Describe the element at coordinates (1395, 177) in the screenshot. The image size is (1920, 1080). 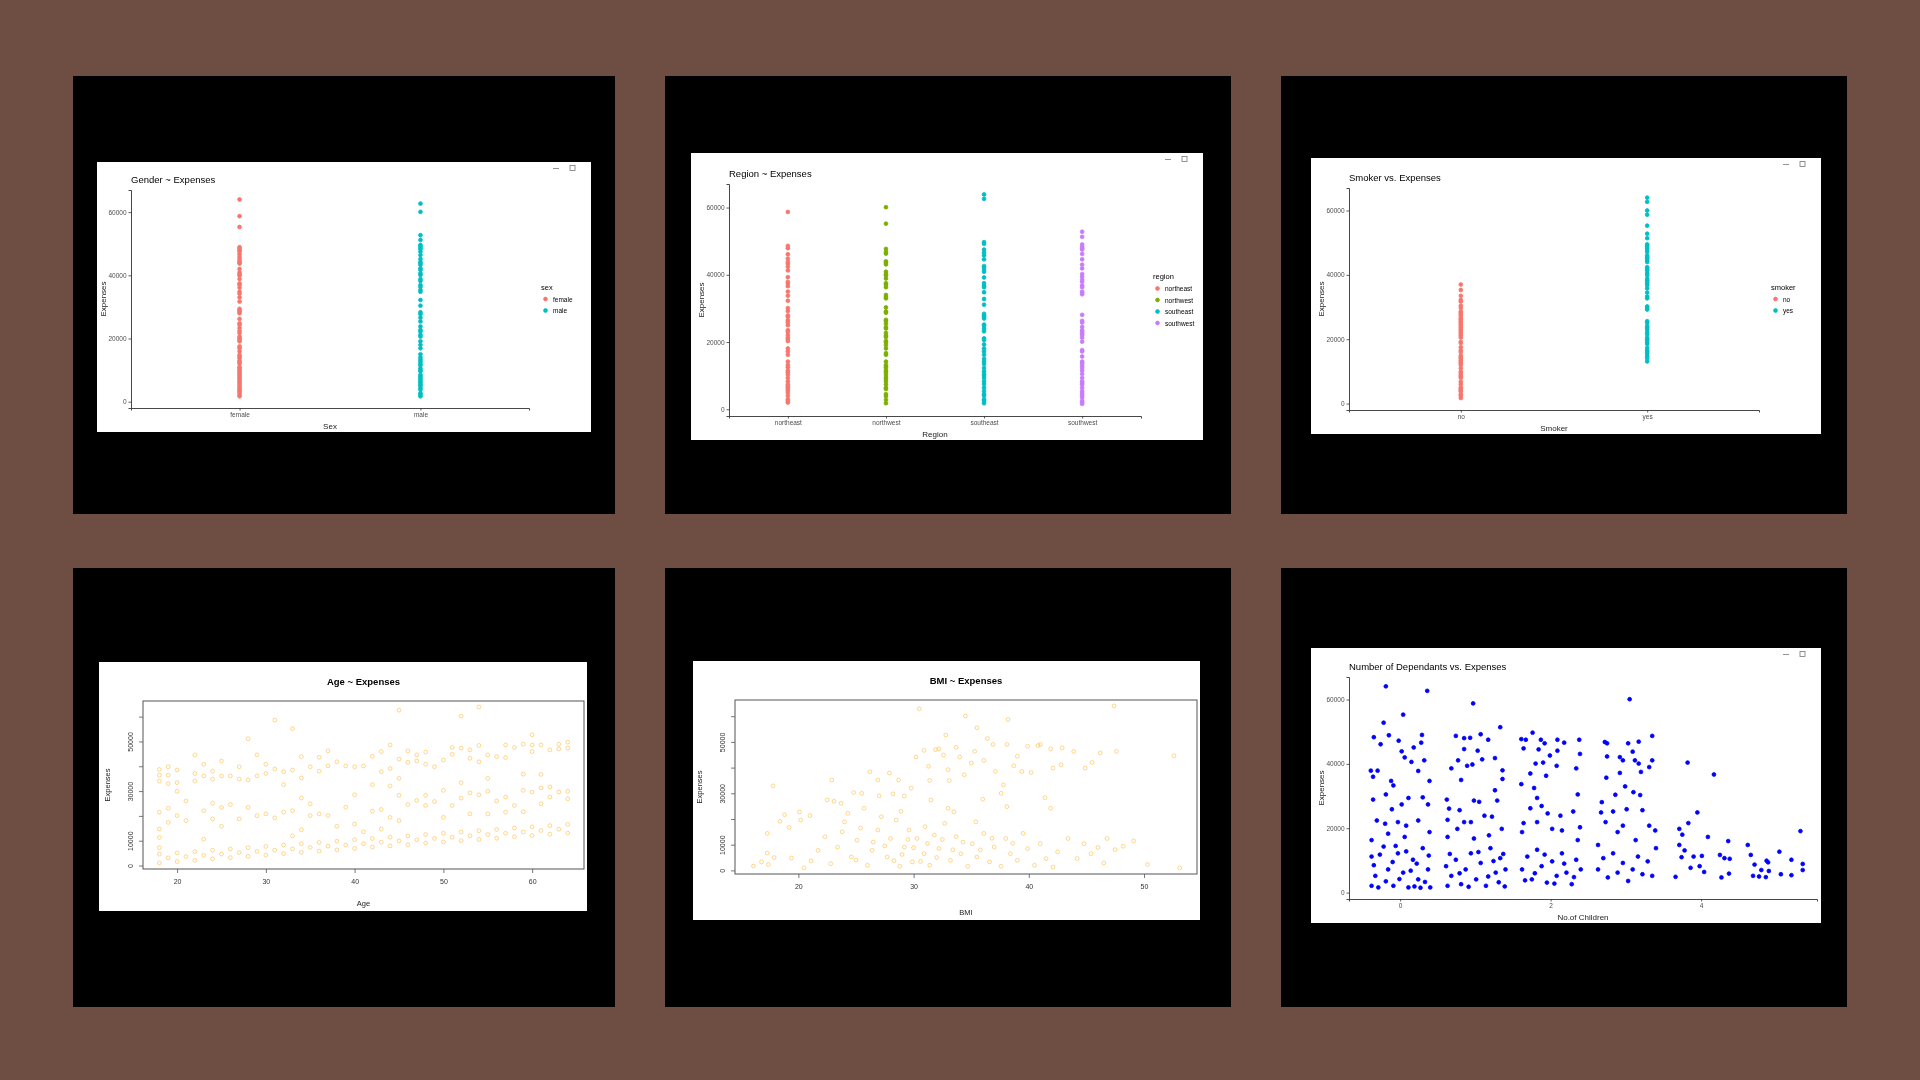
I see `chart-title: Smoker vs. Expenses` at that location.